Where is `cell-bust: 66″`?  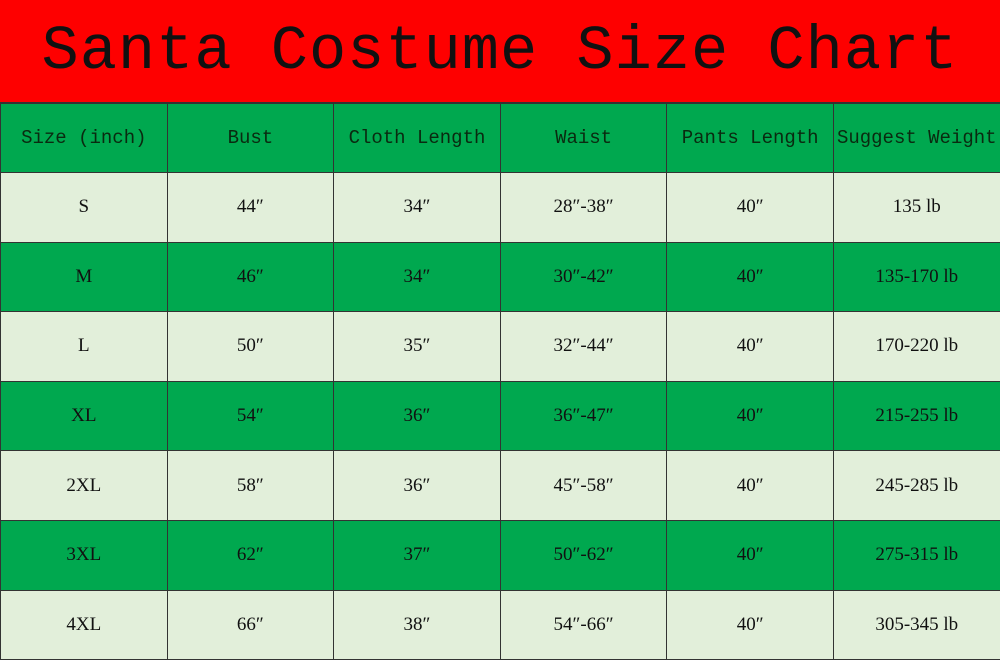 cell-bust: 66″ is located at coordinates (250, 624).